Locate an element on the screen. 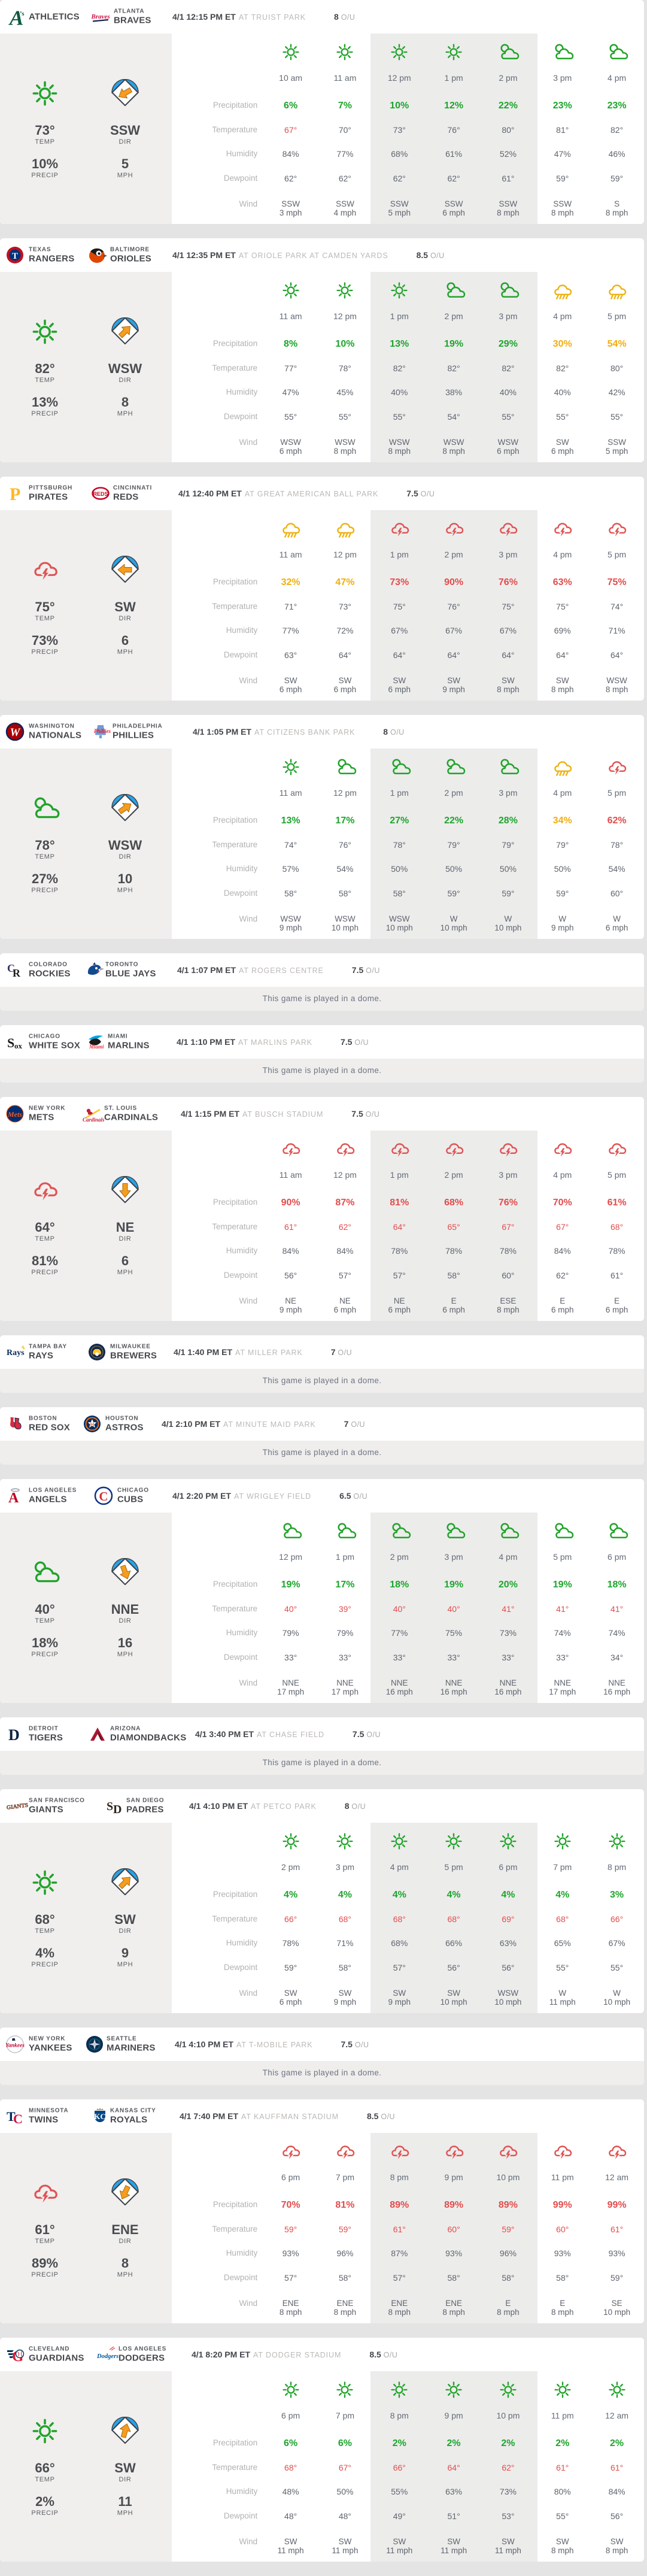  svg-text: Rays is located at coordinates (16, 1352).